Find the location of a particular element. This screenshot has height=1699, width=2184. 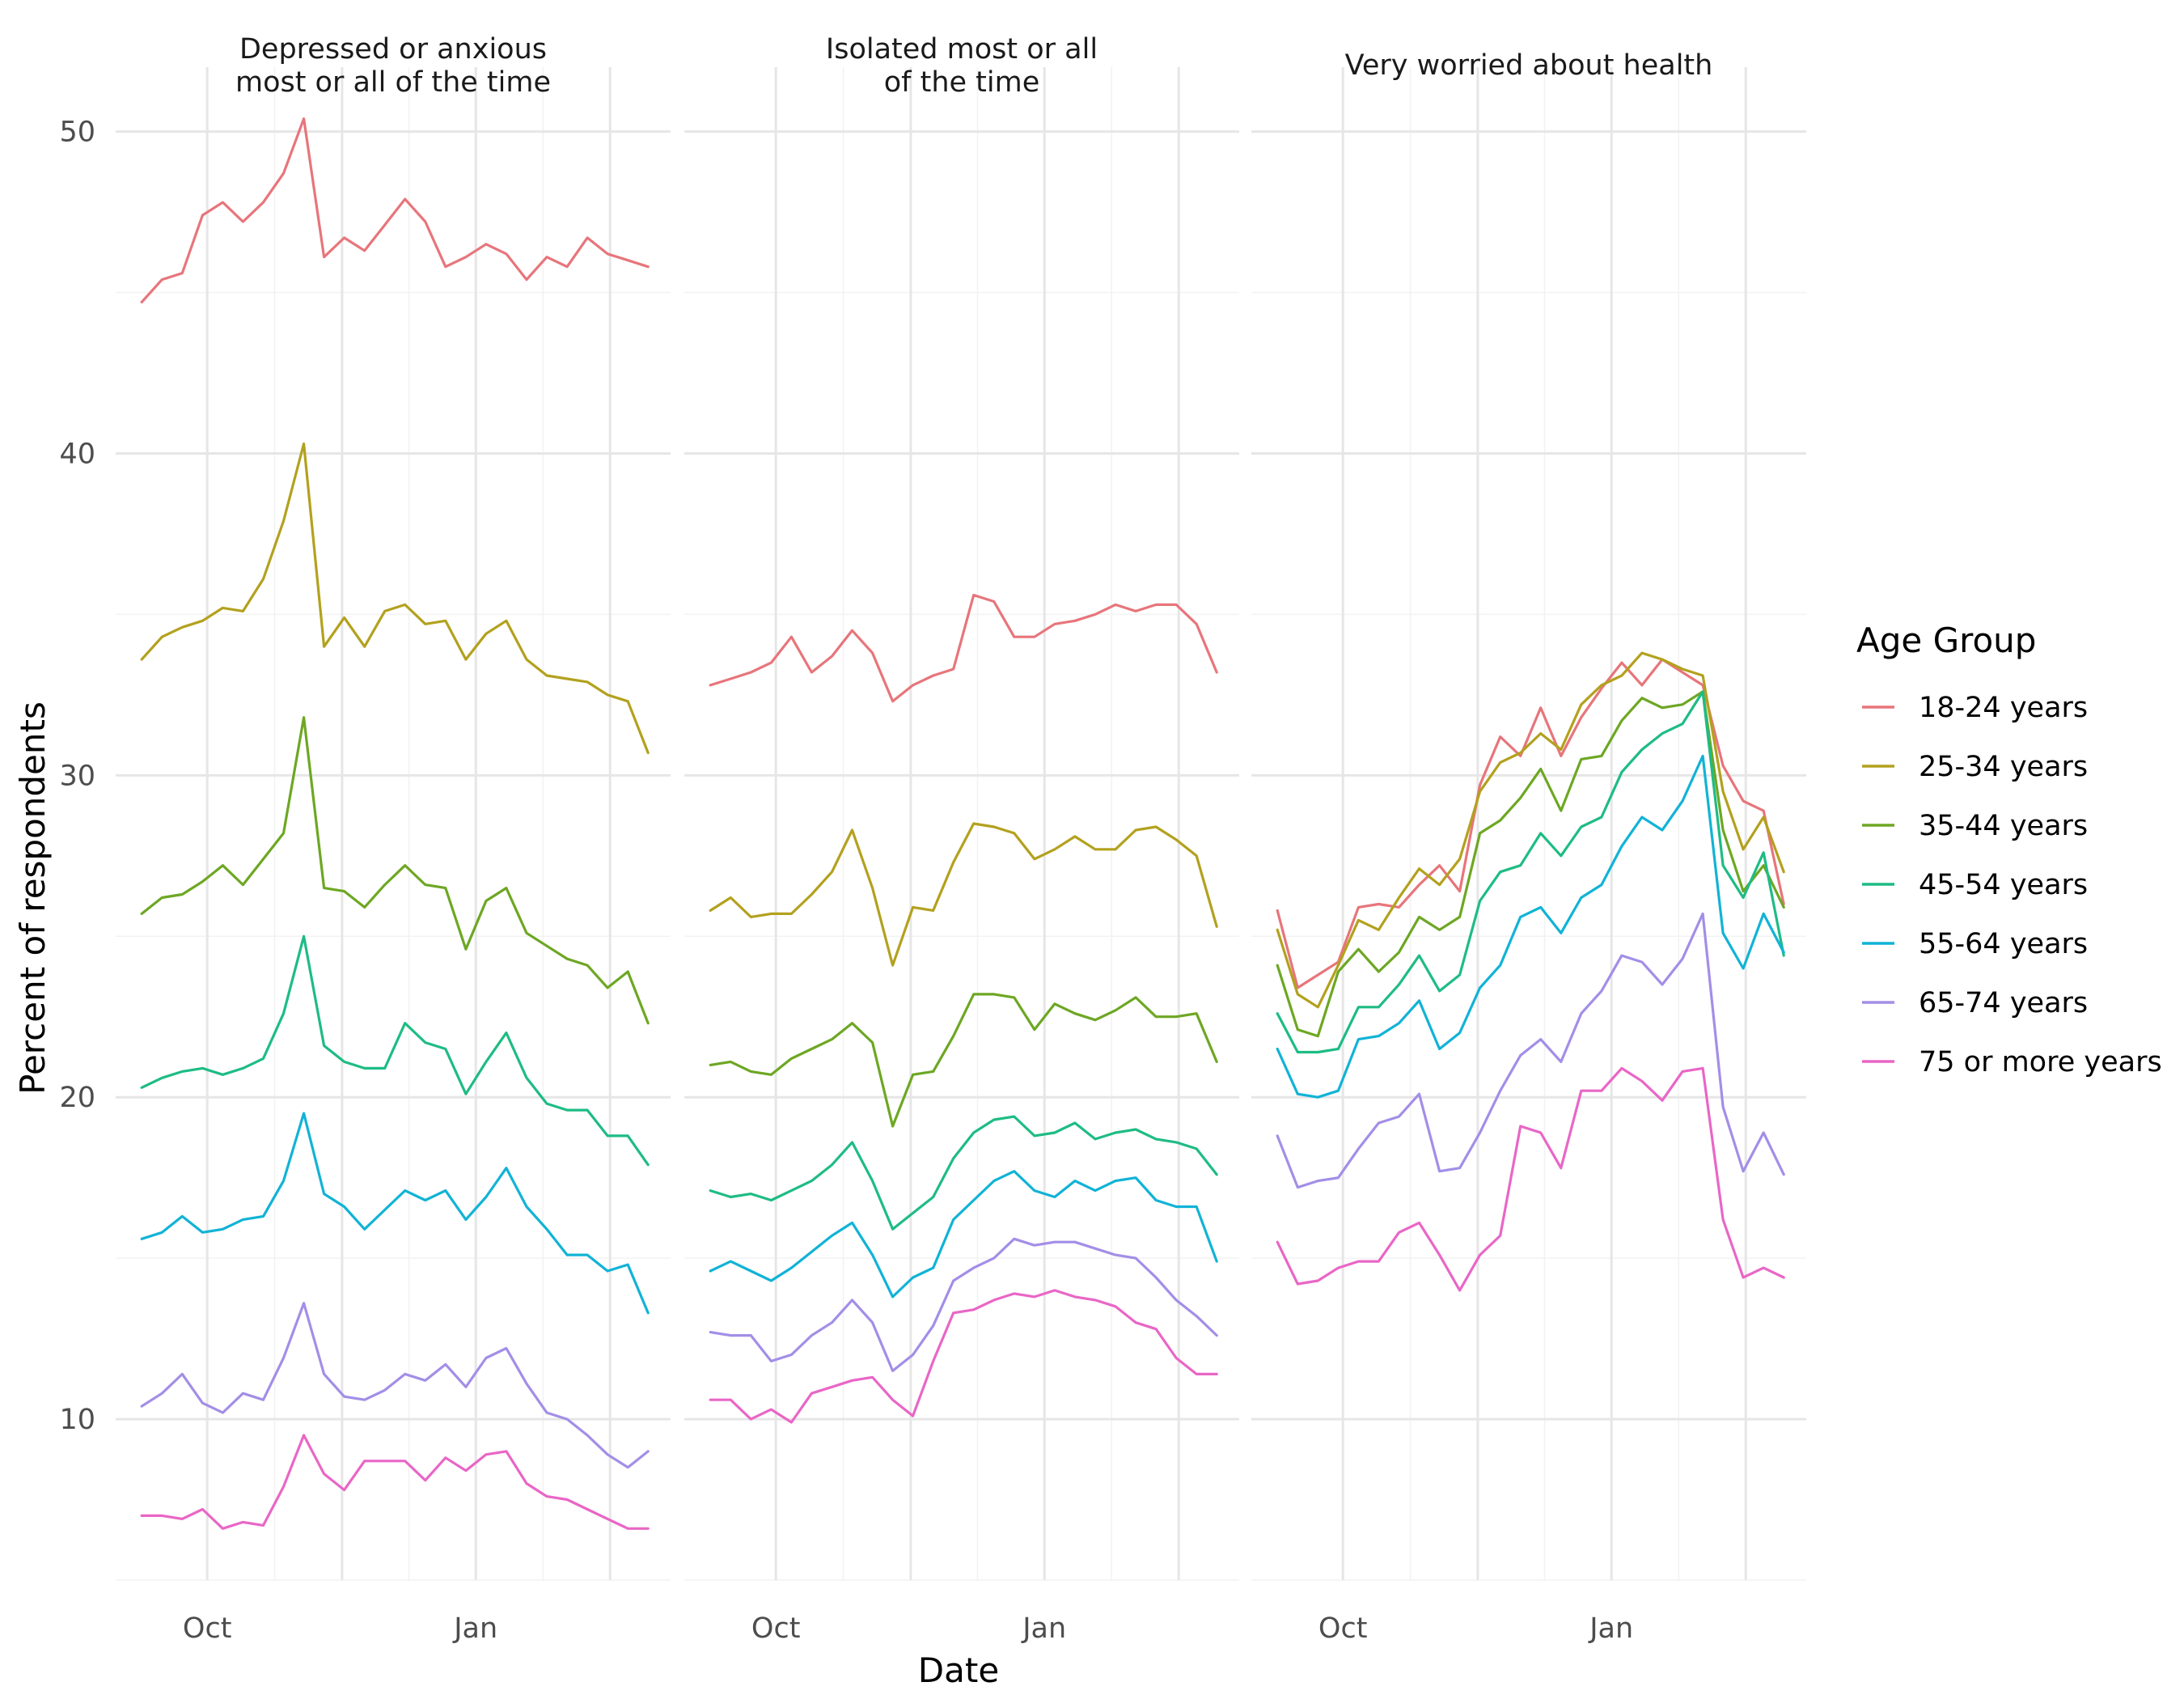

y-tick-label: 40 is located at coordinates (77, 454).